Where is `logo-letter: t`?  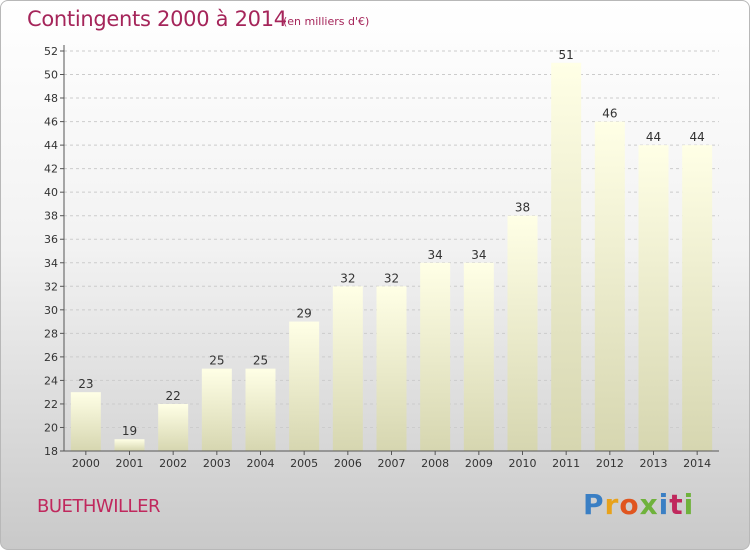 logo-letter: t is located at coordinates (676, 504).